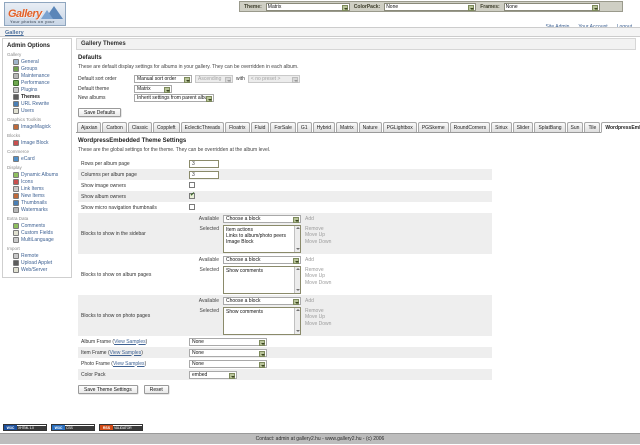  Describe the element at coordinates (37, 126) in the screenshot. I see `sidebar-item-imagemagick: ImageMagick` at that location.